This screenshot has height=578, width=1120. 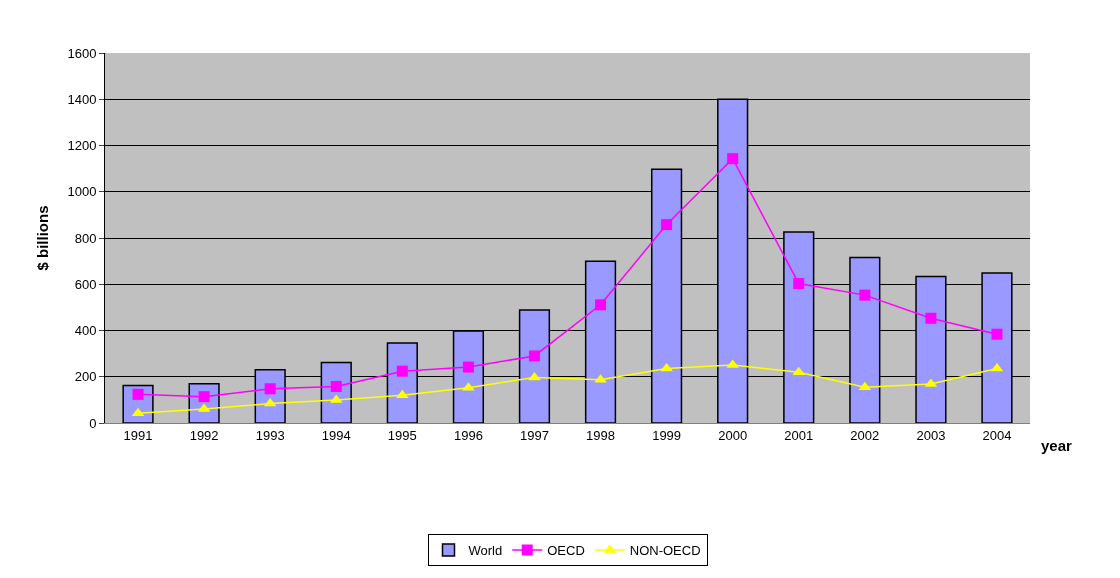 I want to click on y-tick-label: 1600, so click(x=82, y=53).